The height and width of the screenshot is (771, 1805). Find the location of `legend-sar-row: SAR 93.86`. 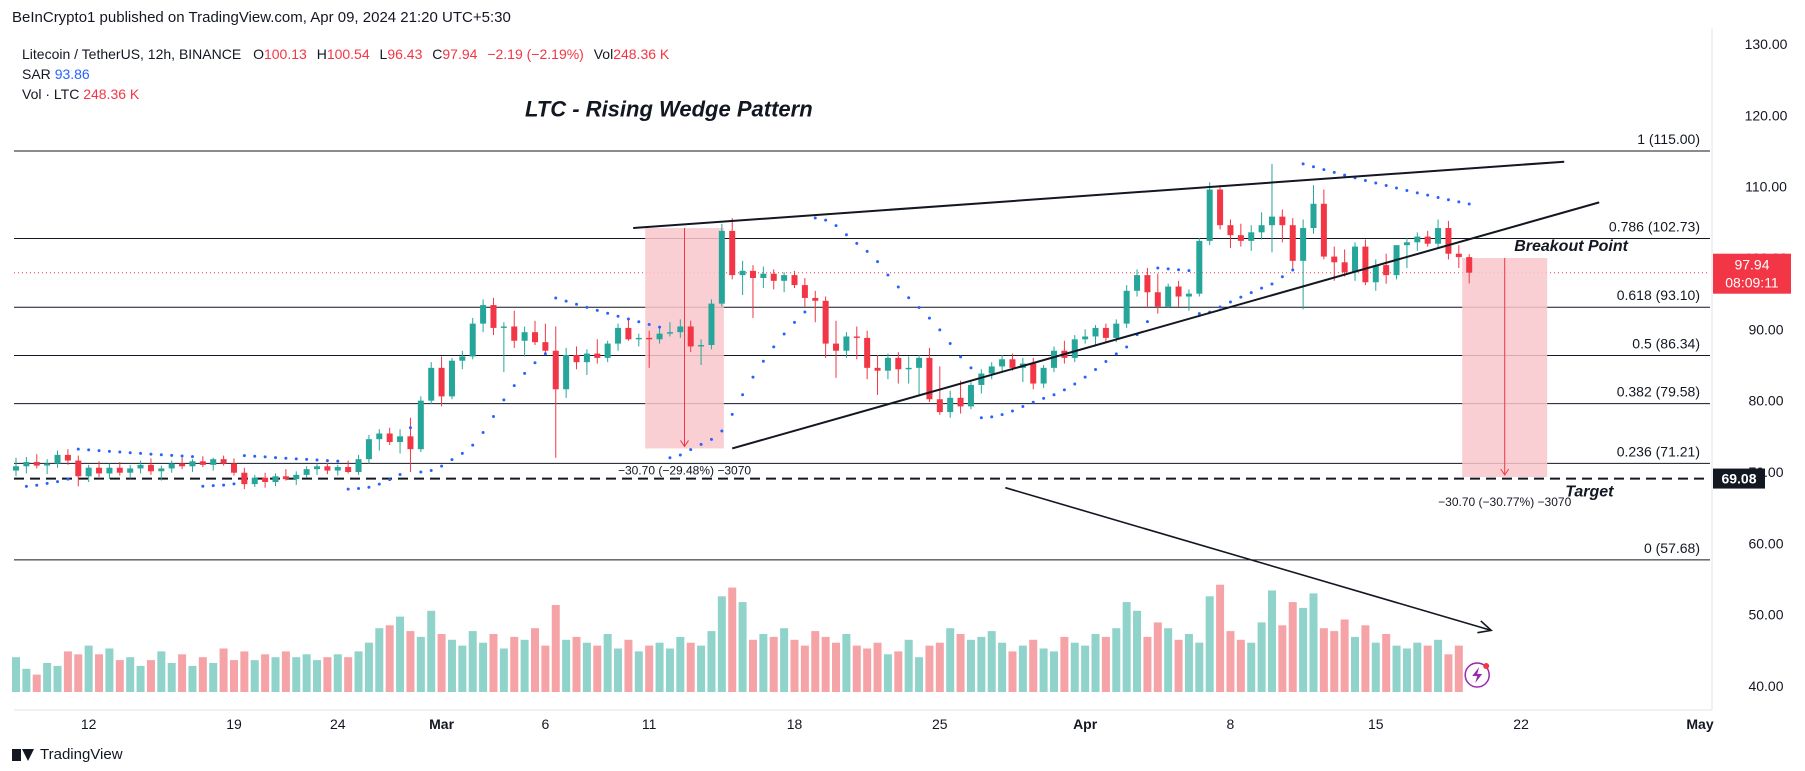

legend-sar-row: SAR 93.86 is located at coordinates (345, 74).